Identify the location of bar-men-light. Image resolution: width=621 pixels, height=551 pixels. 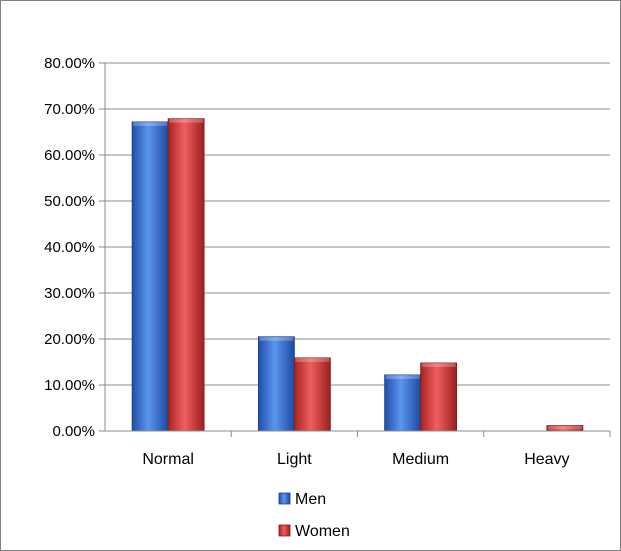
(276, 384).